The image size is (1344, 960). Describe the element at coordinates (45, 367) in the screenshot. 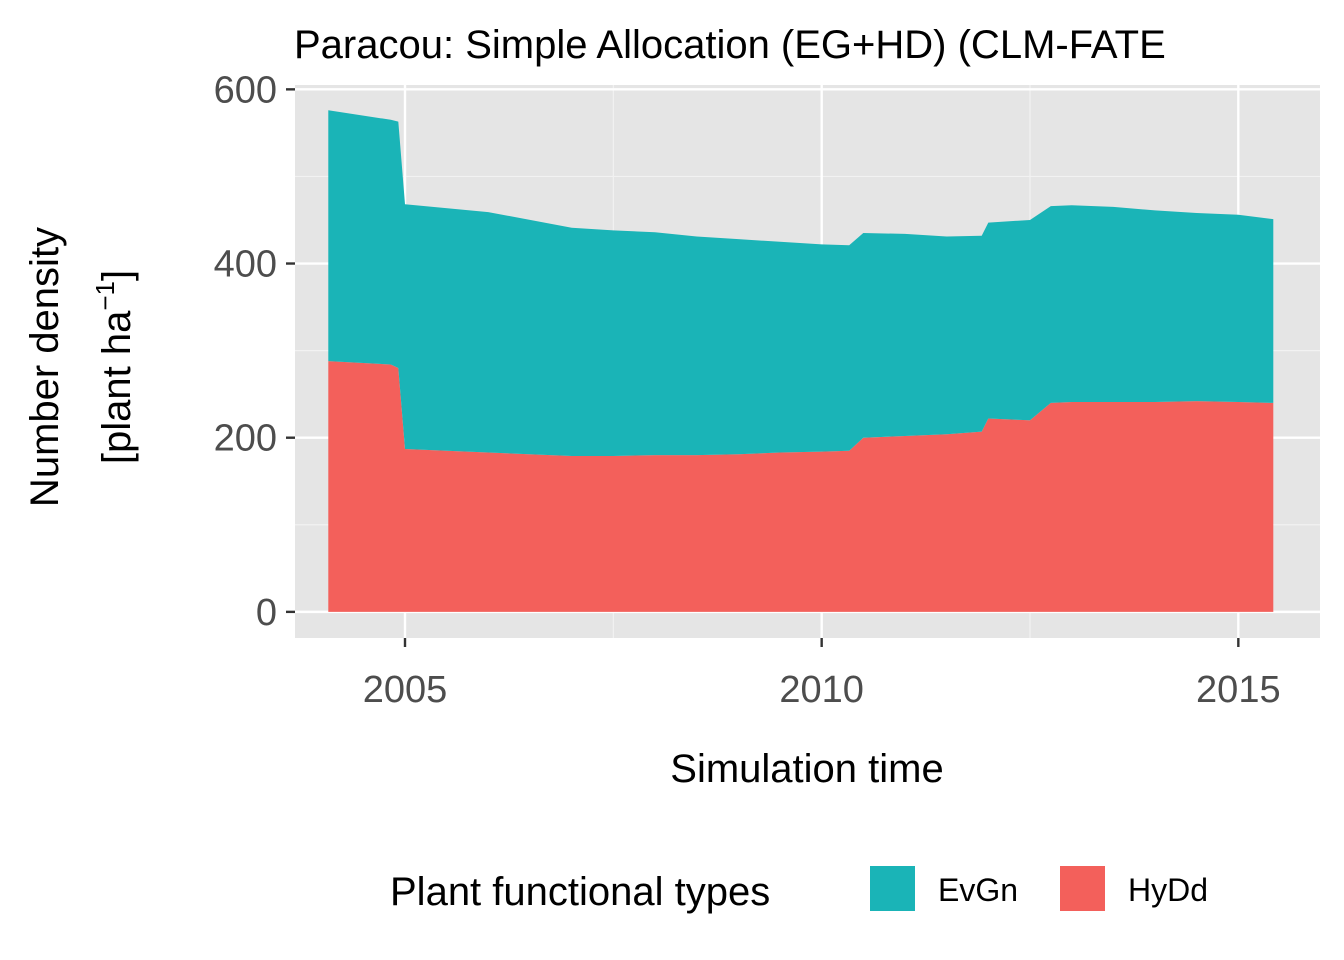

I see `y-axis-title-line1: Number density` at that location.